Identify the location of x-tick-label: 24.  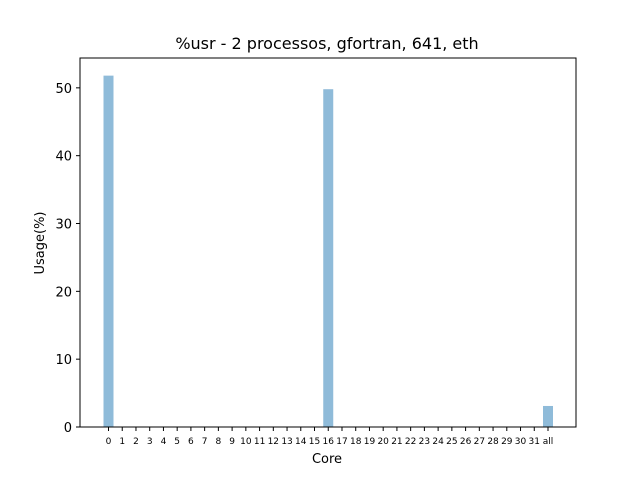
(438, 442).